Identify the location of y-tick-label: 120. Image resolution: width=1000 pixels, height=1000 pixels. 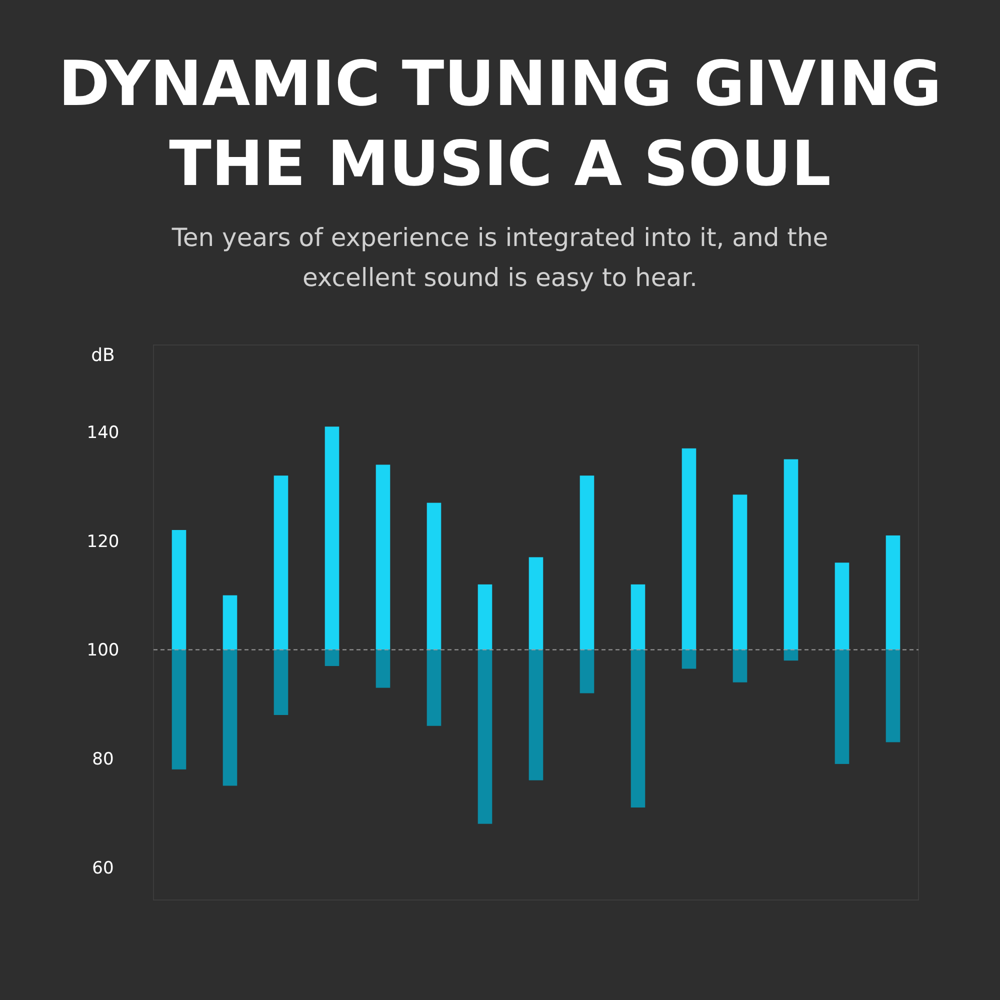
(103, 542).